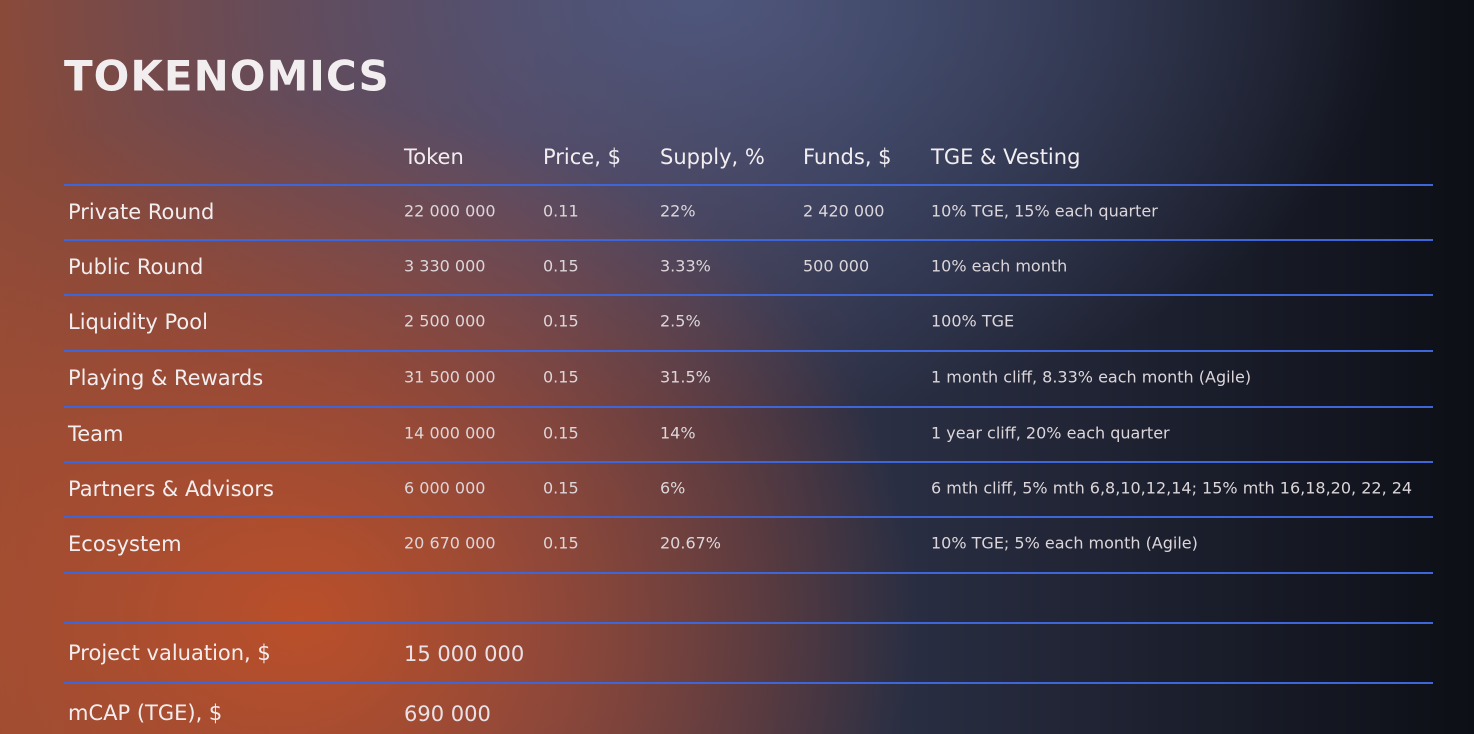  What do you see at coordinates (847, 157) in the screenshot?
I see `column-header: Funds, $` at bounding box center [847, 157].